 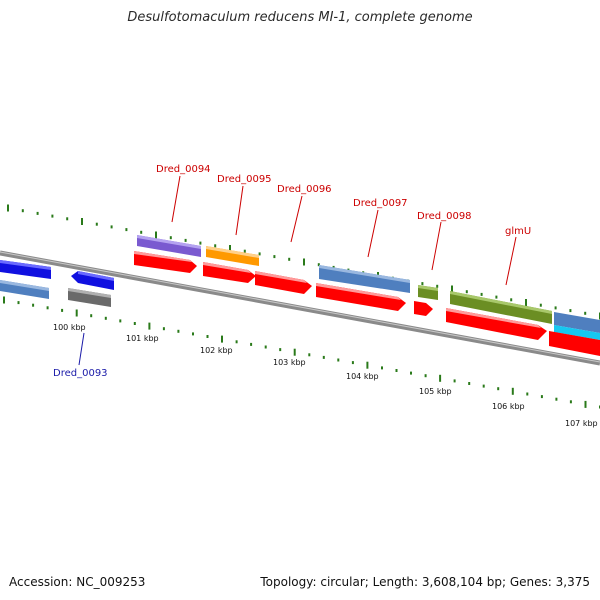 I want to click on kbp-label-104: 104 kbp, so click(x=362, y=376).